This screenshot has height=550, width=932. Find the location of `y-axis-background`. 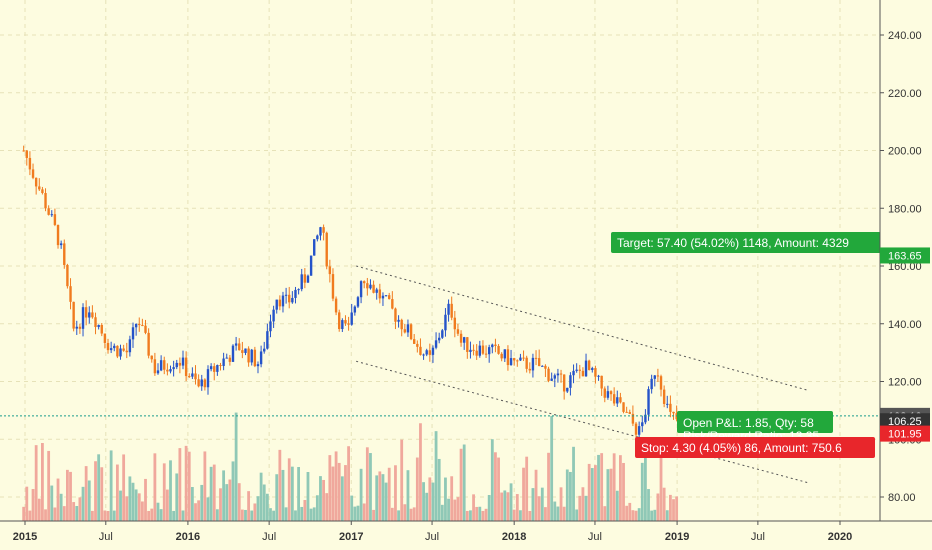

y-axis-background is located at coordinates (906, 275).